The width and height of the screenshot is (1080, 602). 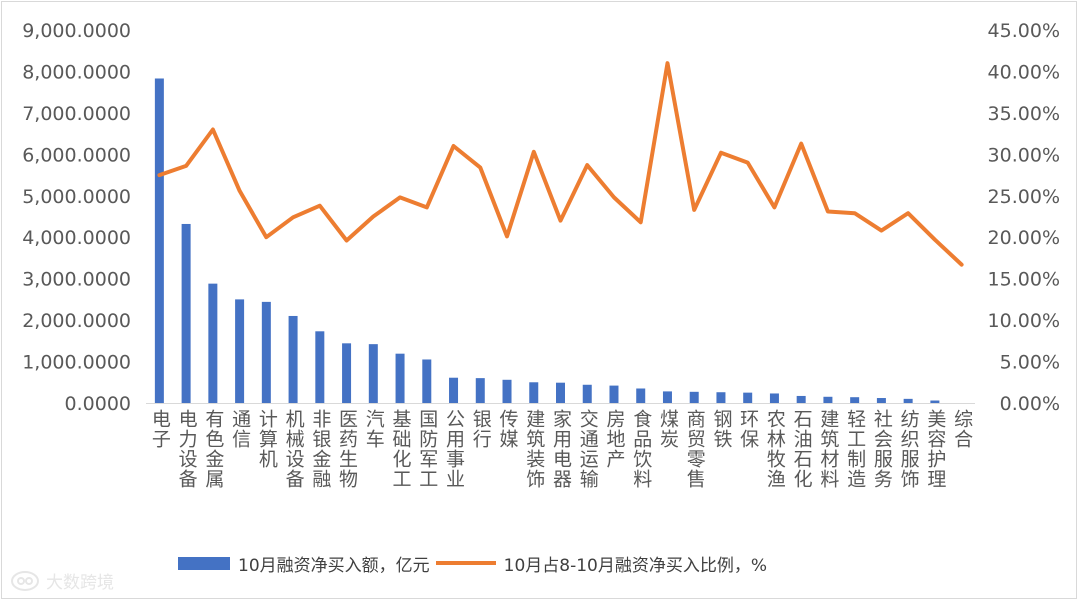 I want to click on y-right-tick-label: 0.00%, so click(x=1030, y=404).